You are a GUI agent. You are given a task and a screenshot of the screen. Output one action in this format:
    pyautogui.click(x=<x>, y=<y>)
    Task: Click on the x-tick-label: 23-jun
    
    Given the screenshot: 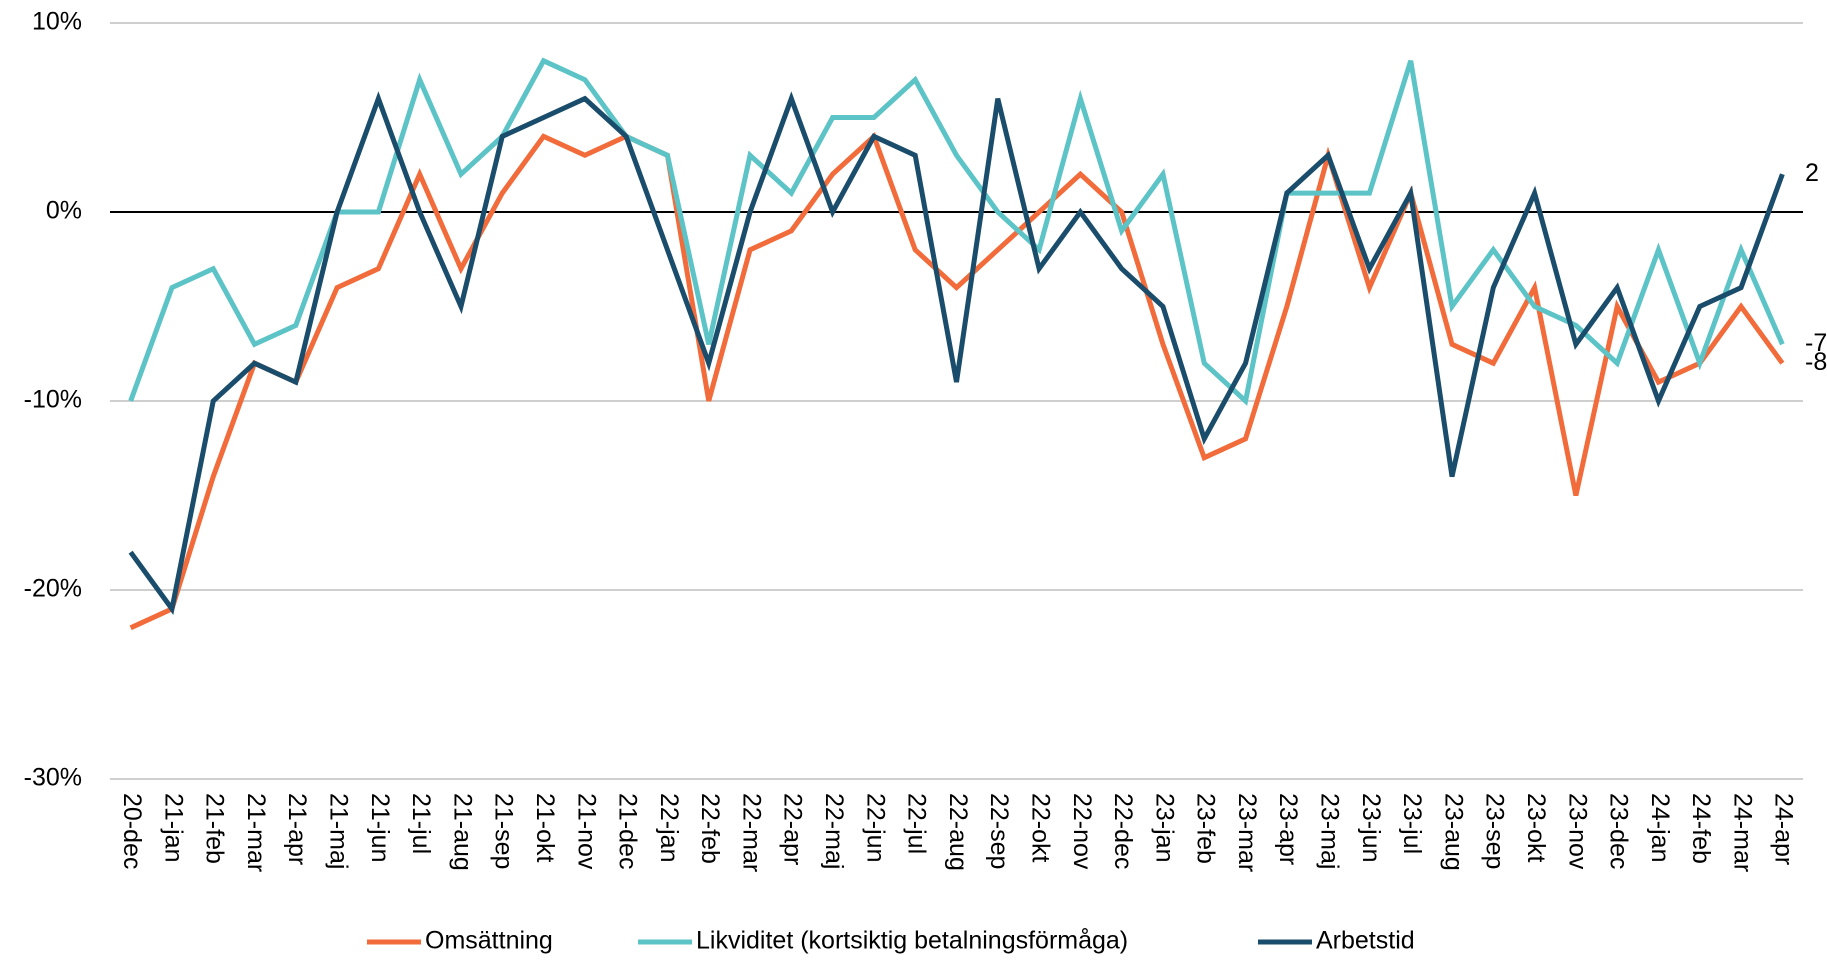 What is the action you would take?
    pyautogui.click(x=1371, y=828)
    